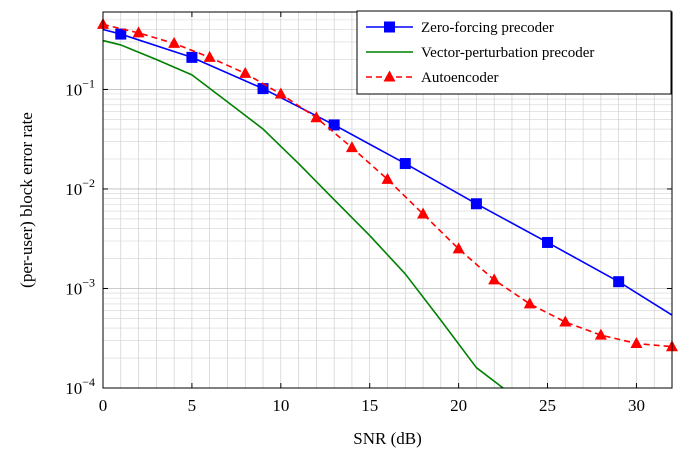  What do you see at coordinates (507, 53) in the screenshot?
I see `legend-label: Vector-perturbation precoder` at bounding box center [507, 53].